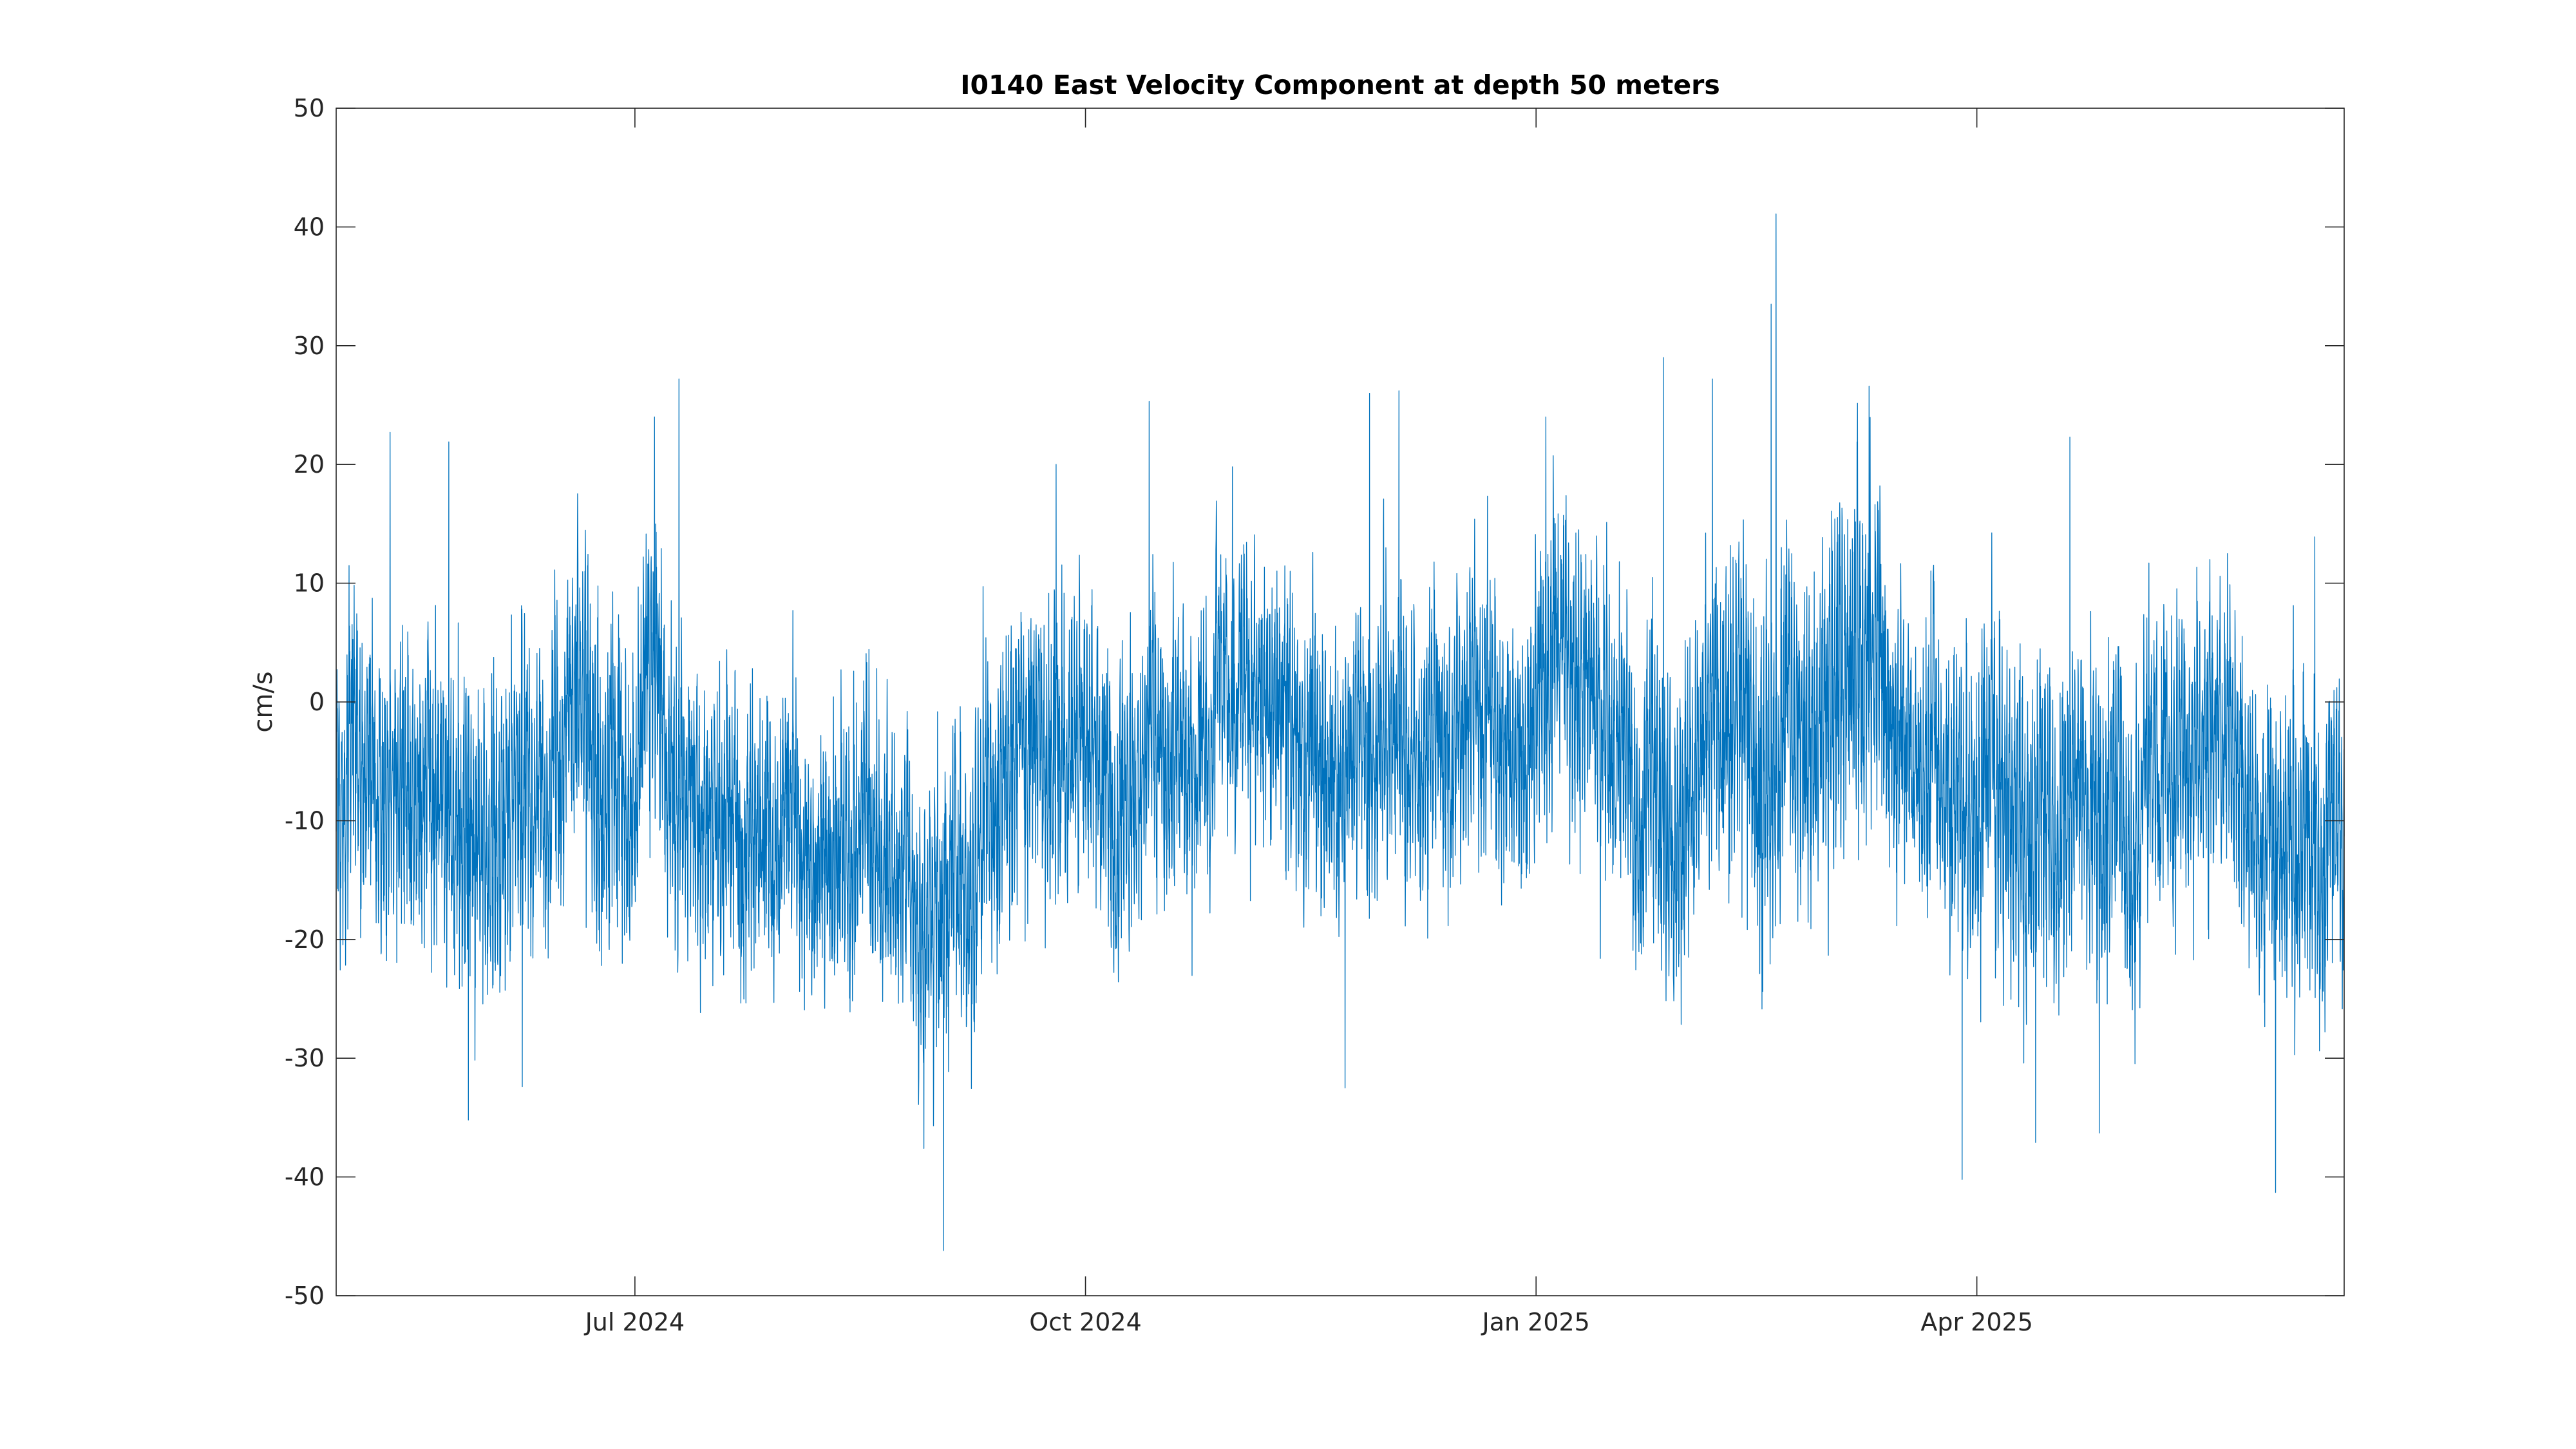 The image size is (2576, 1449). Describe the element at coordinates (635, 1322) in the screenshot. I see `x-tick-label: Jul 2024` at that location.